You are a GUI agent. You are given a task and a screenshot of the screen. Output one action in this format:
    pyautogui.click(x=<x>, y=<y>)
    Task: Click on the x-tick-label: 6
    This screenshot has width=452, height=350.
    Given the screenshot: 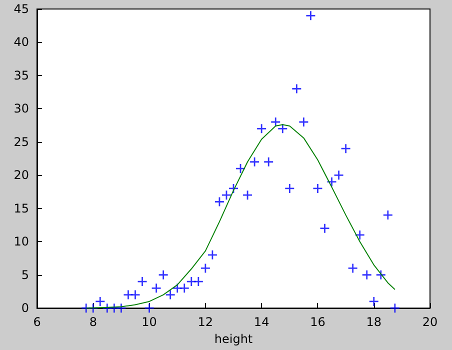 What is the action you would take?
    pyautogui.click(x=37, y=322)
    